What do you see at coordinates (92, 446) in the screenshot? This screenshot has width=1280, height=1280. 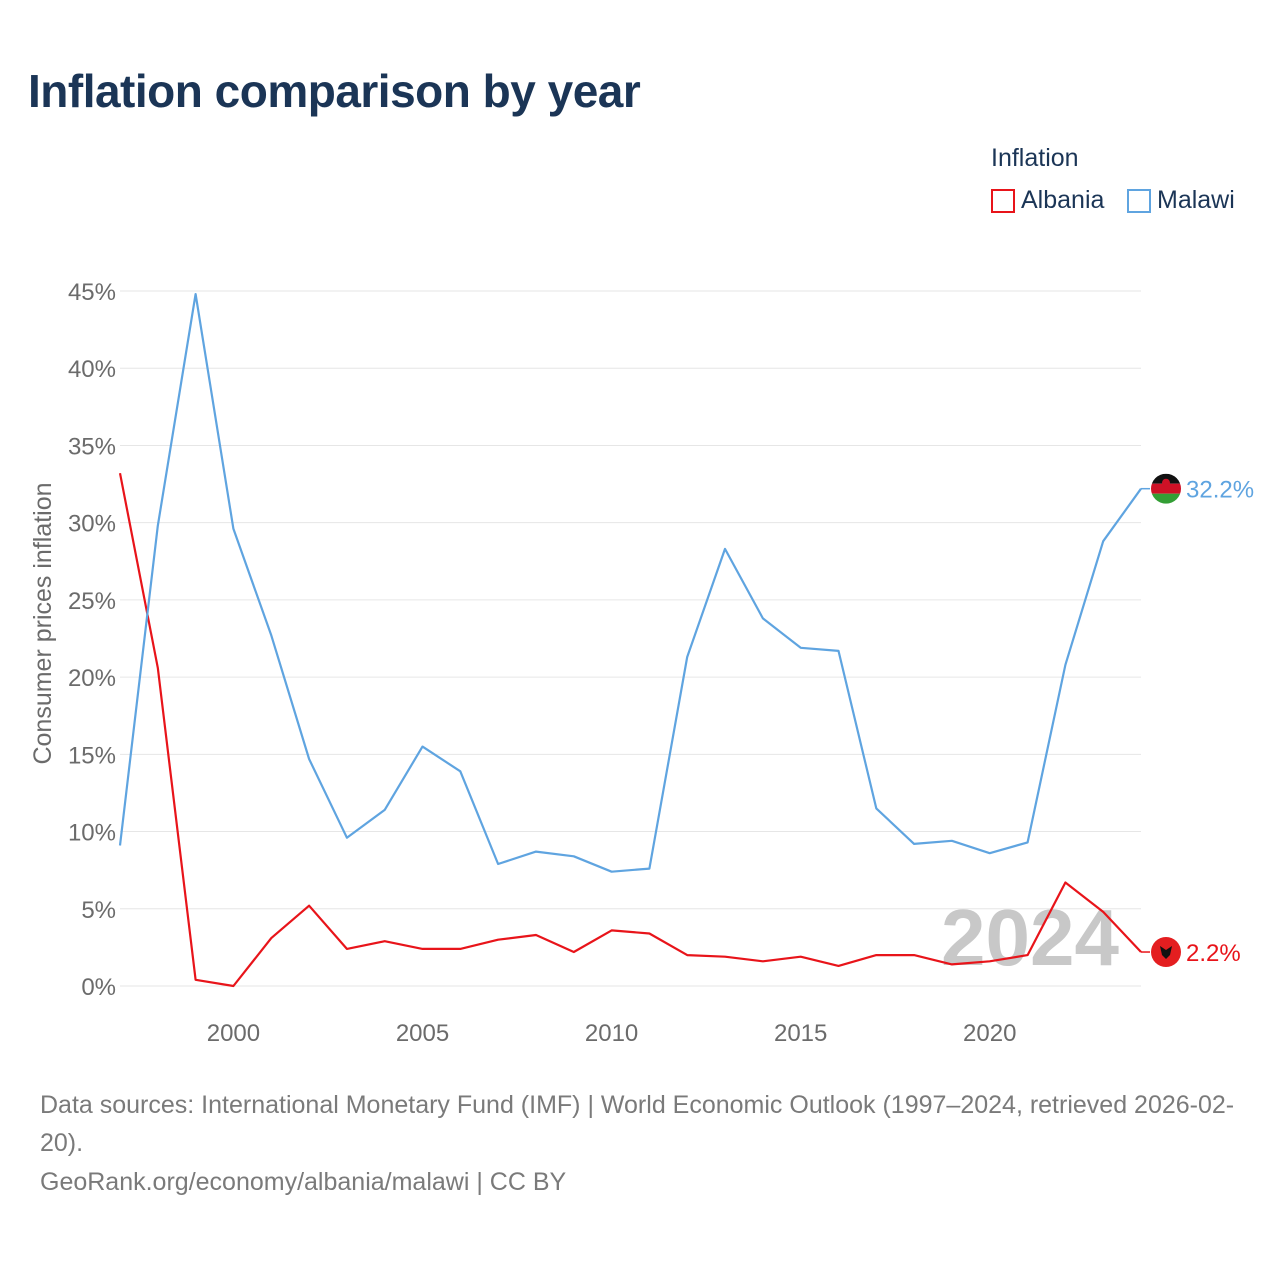 I see `y-tick-label: 35%` at bounding box center [92, 446].